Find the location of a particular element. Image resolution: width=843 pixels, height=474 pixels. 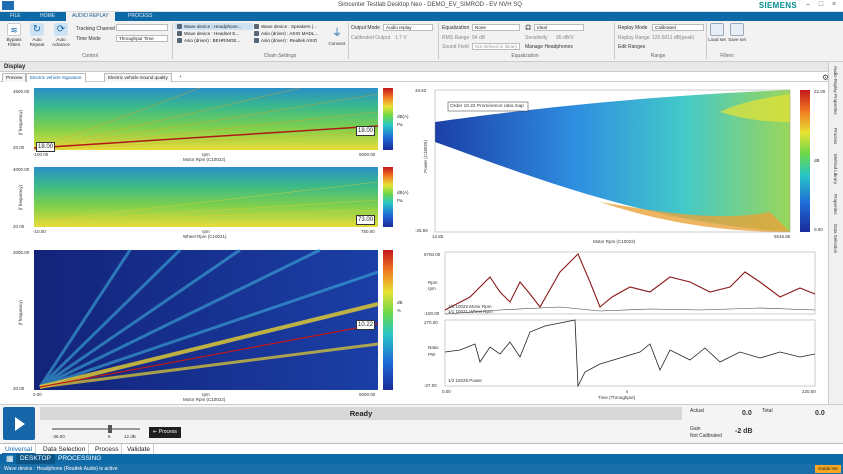

sound-field-select: Not defined in library is located at coordinates (496, 46).